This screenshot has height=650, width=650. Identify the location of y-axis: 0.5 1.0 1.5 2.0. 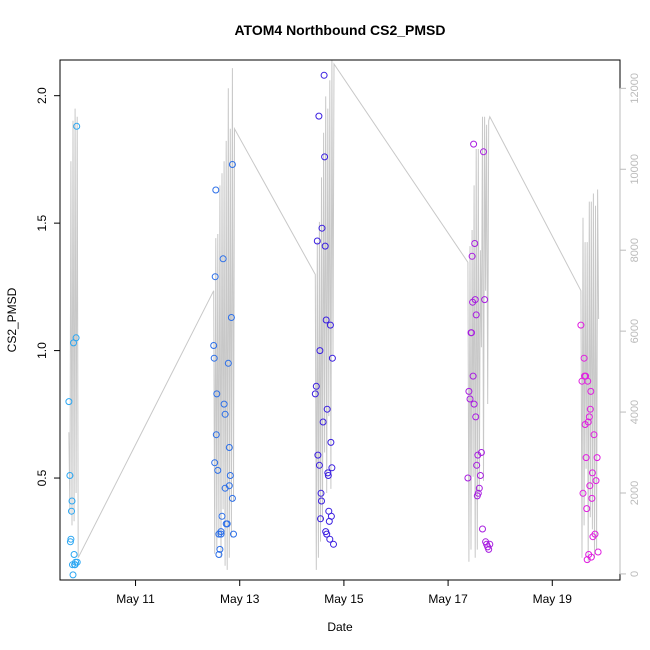
(47, 286).